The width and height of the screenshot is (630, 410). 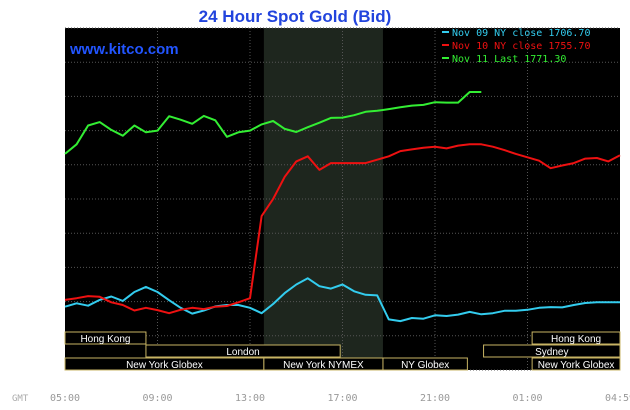 What do you see at coordinates (44, 303) in the screenshot?
I see `y-tick-label: 1710.0` at bounding box center [44, 303].